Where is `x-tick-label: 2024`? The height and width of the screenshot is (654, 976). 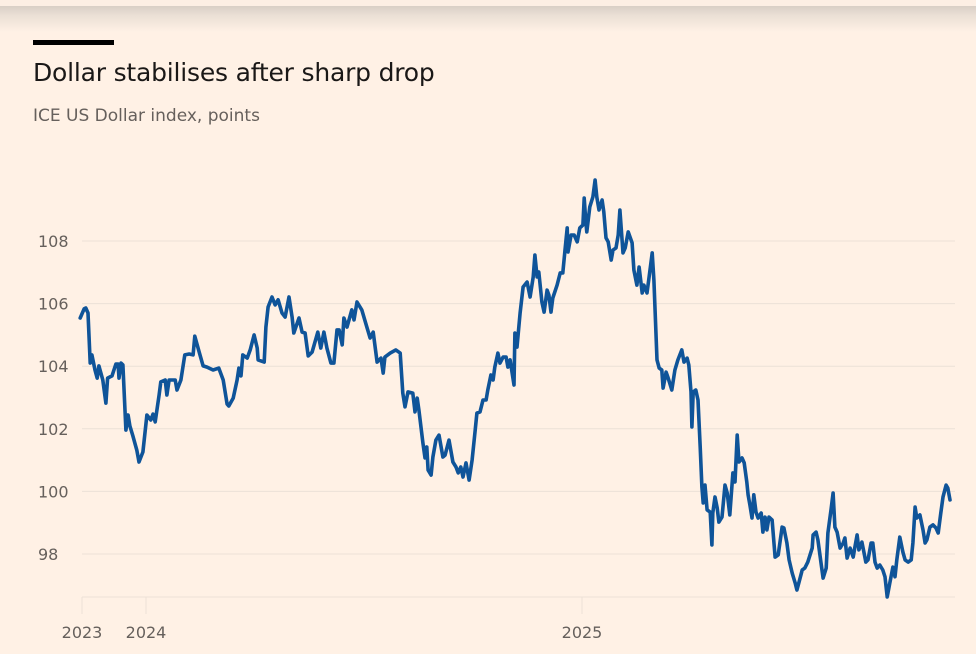
x-tick-label: 2024 is located at coordinates (146, 632).